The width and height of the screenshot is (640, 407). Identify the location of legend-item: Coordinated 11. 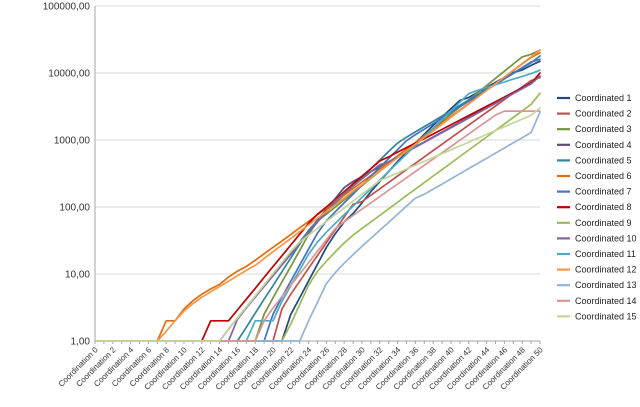
(596, 254).